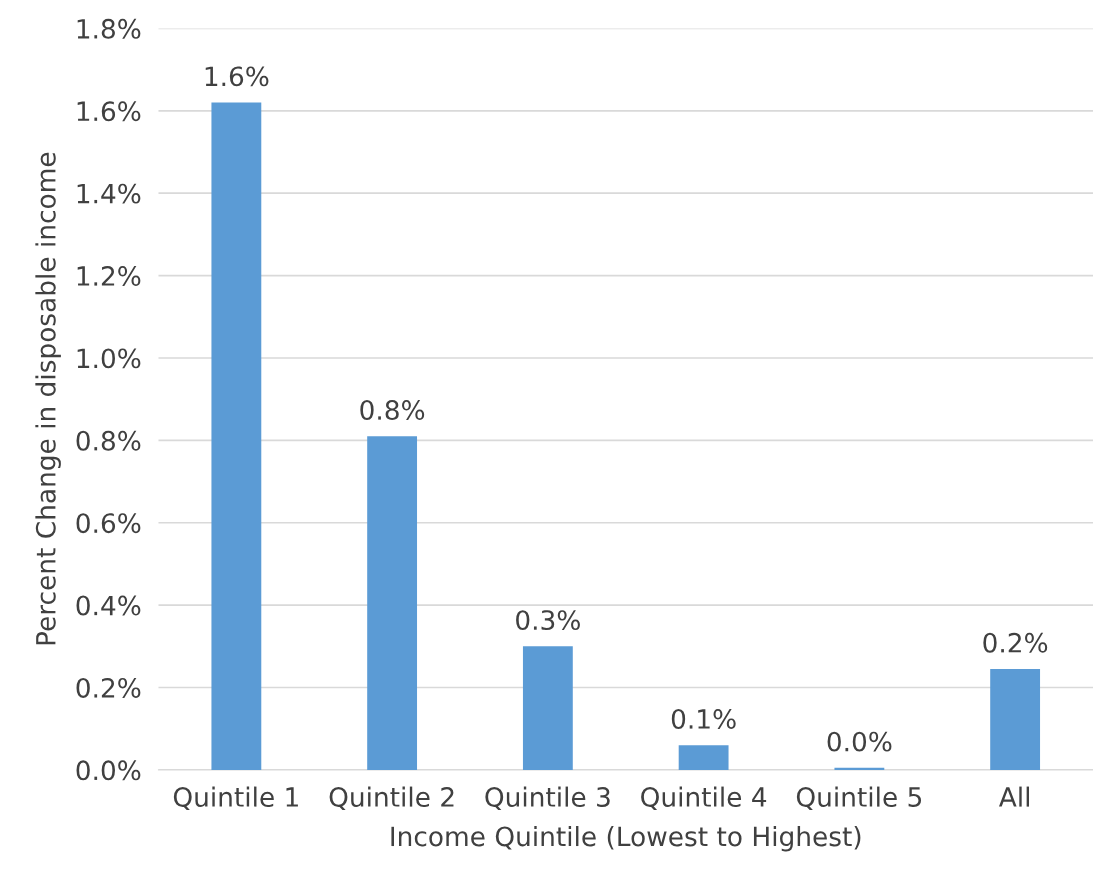  I want to click on y-tick-label: 1.4%, so click(109, 193).